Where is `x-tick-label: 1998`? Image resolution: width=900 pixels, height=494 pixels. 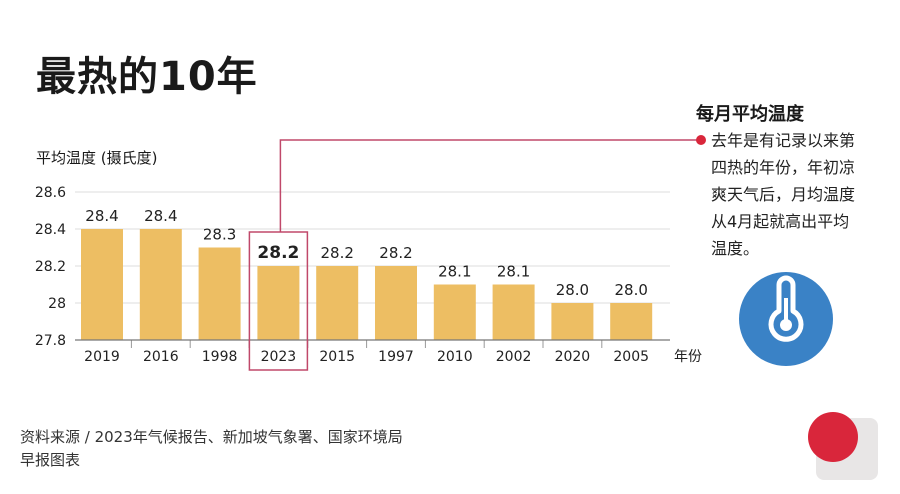
x-tick-label: 1998 is located at coordinates (220, 357).